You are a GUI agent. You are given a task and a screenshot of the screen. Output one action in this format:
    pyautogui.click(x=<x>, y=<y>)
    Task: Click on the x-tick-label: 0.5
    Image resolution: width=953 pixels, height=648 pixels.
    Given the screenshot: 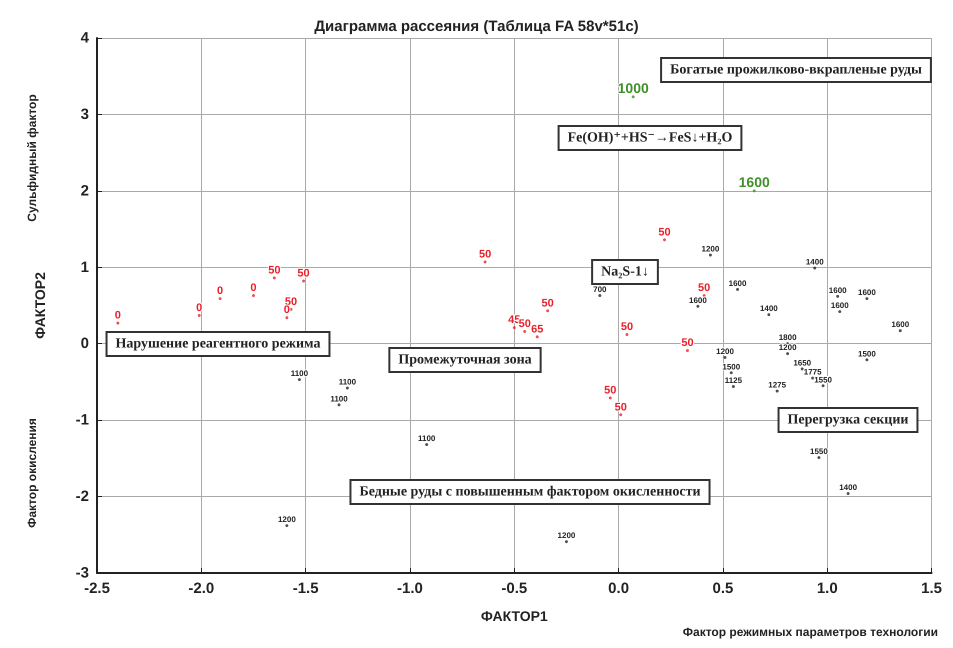 What is the action you would take?
    pyautogui.click(x=723, y=588)
    